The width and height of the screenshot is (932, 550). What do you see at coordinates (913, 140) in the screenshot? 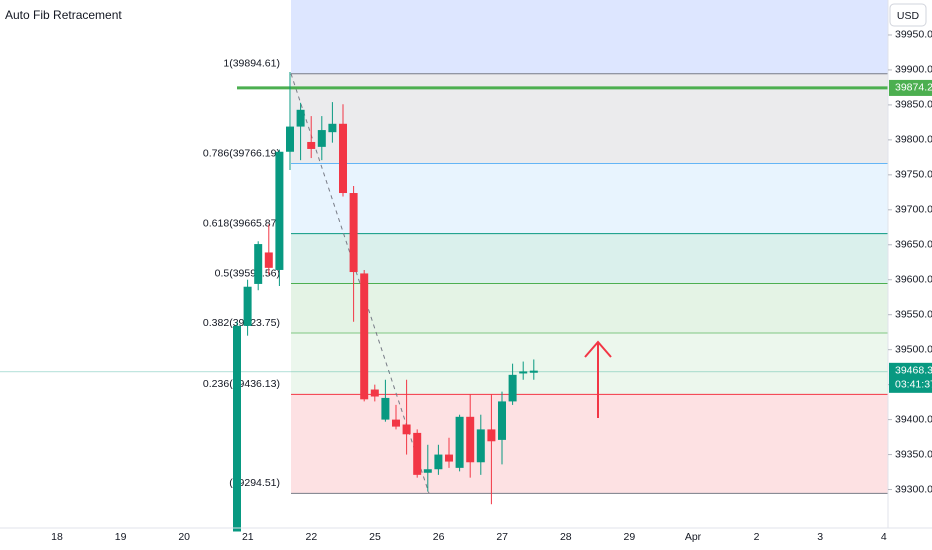
I see `y-tick-label: 39800.00` at bounding box center [913, 140].